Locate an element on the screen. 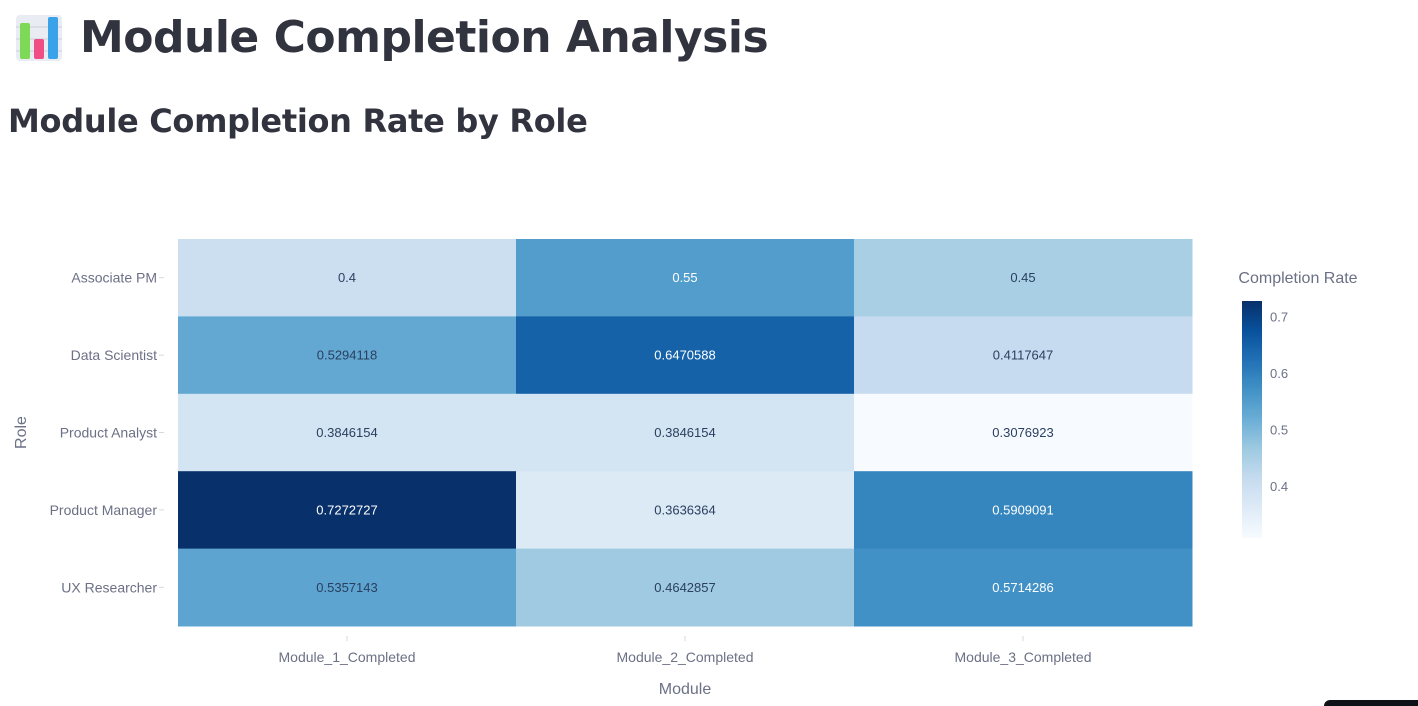 The image size is (1418, 706). colorbar-tick-label: 0.7 is located at coordinates (1279, 316).